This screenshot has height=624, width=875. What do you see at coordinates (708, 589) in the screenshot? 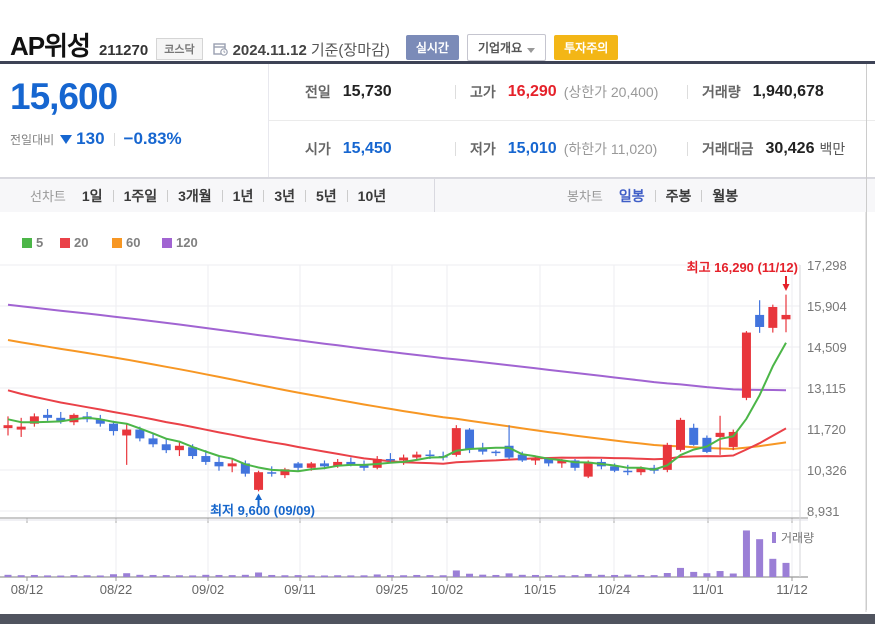
I see `svg-text: 11/01` at bounding box center [708, 589].